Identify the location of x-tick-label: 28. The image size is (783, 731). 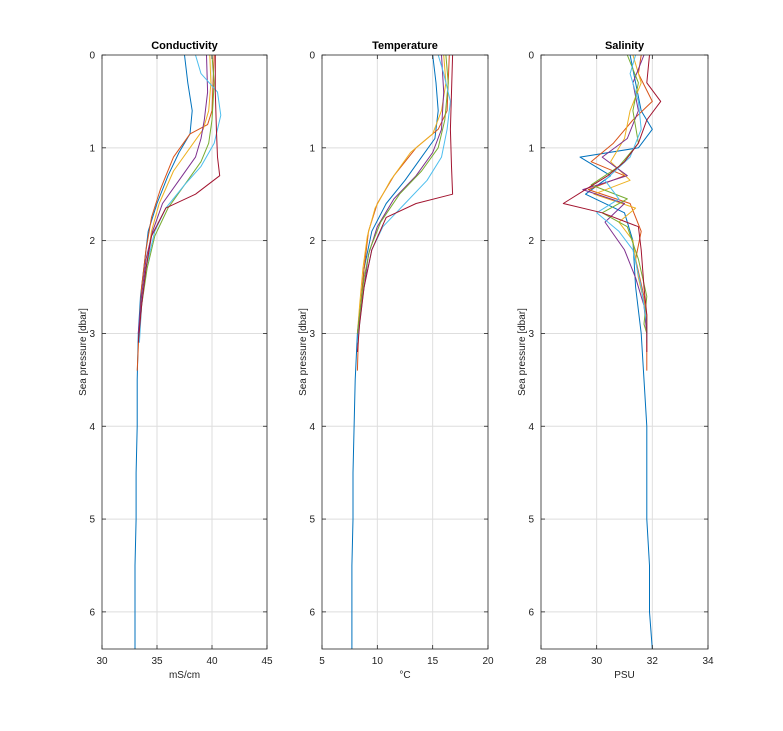
(541, 661).